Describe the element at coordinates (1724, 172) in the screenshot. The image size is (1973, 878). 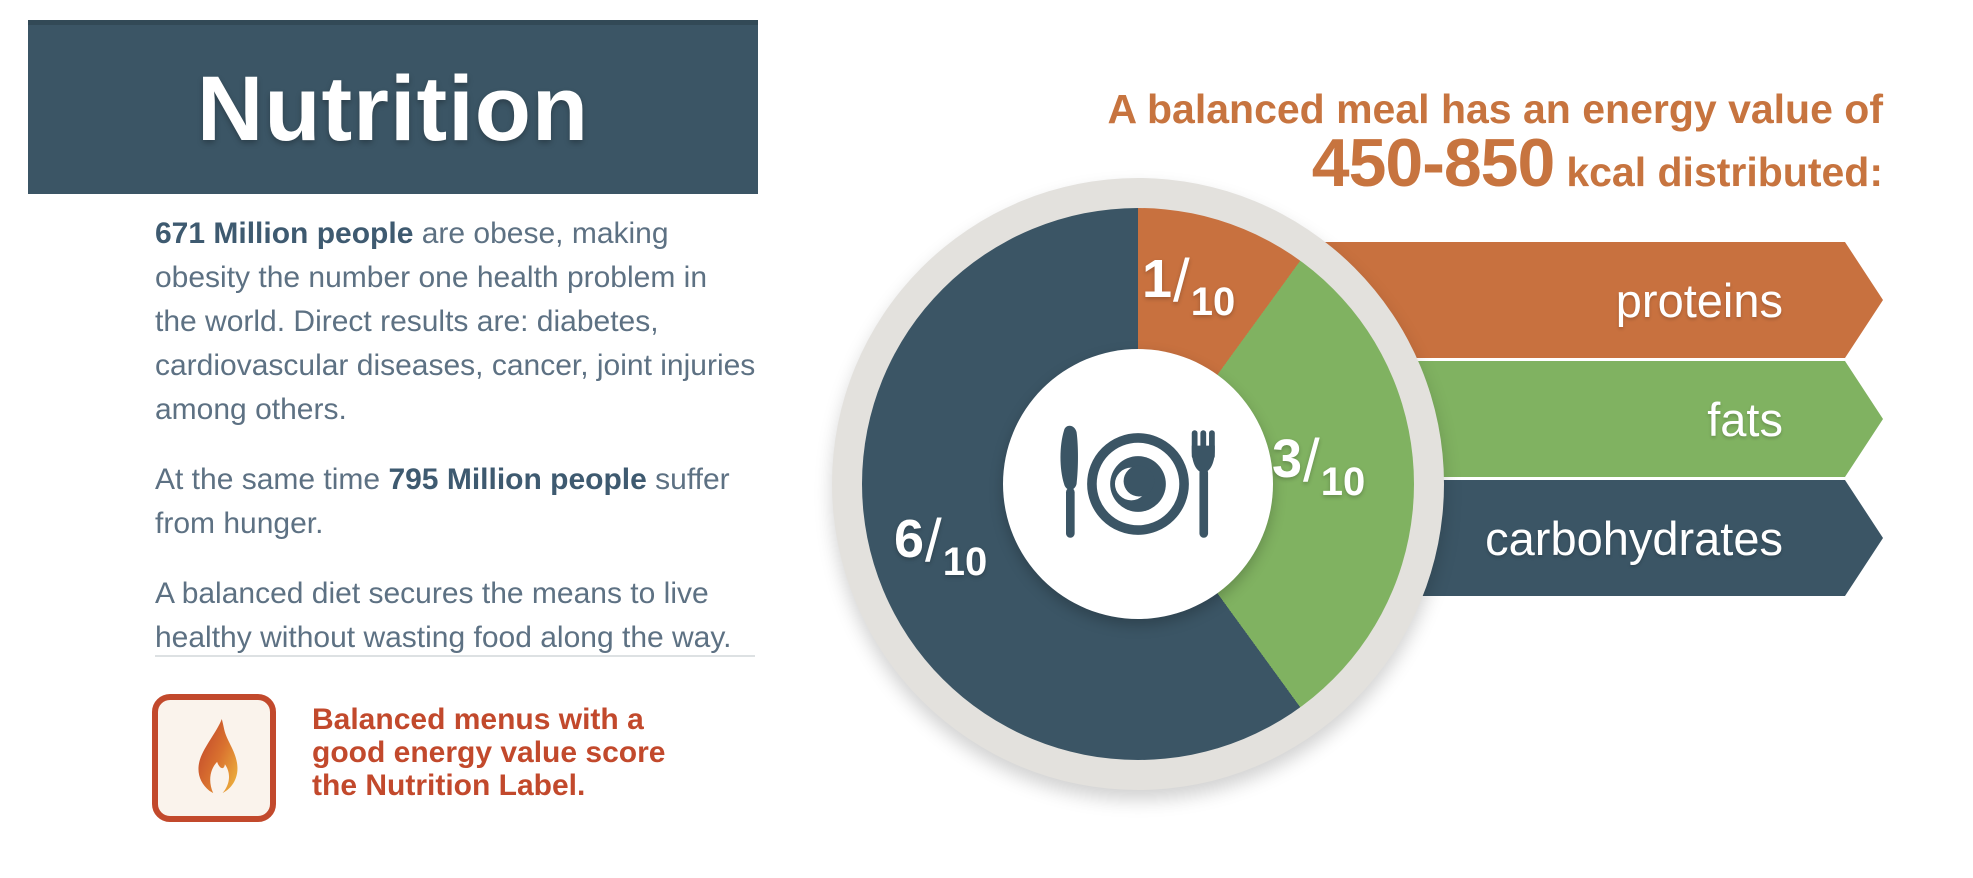
I see `chart-heading-line2-rest: kcal distributed:` at that location.